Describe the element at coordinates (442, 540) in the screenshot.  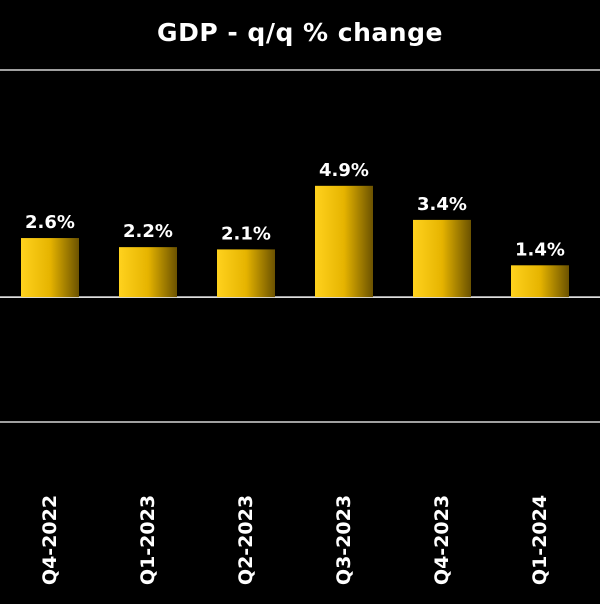
I see `x-tick-label-q4-2023: Q4-2023` at that location.